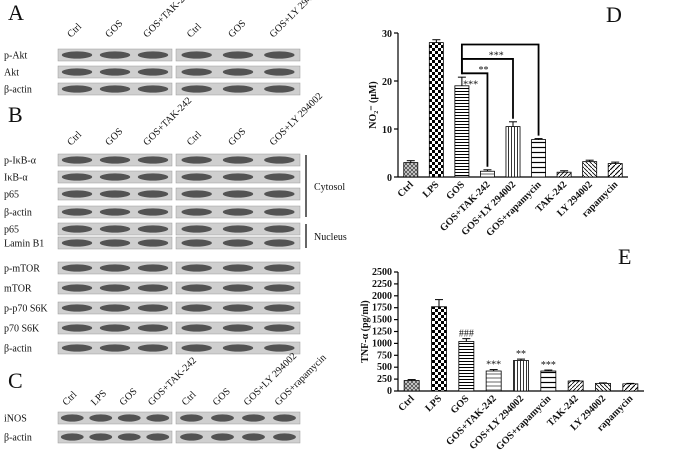 This screenshot has width=675, height=455. Describe the element at coordinates (387, 82) in the screenshot. I see `y-tick-label: 20` at that location.